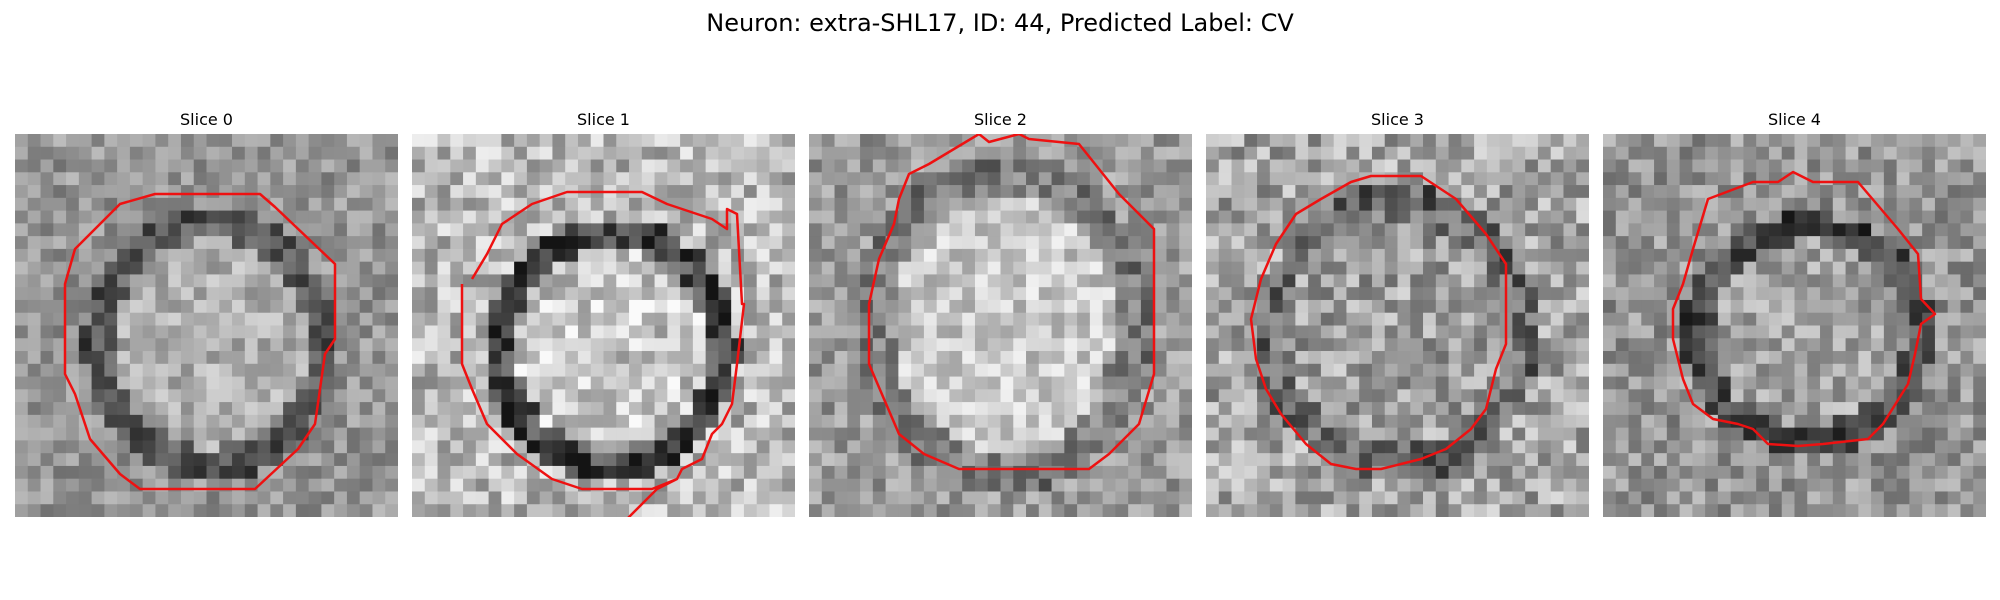 Image resolution: width=2000 pixels, height=600 pixels. What do you see at coordinates (1794, 120) in the screenshot?
I see `slice-title-4: Slice 4` at bounding box center [1794, 120].